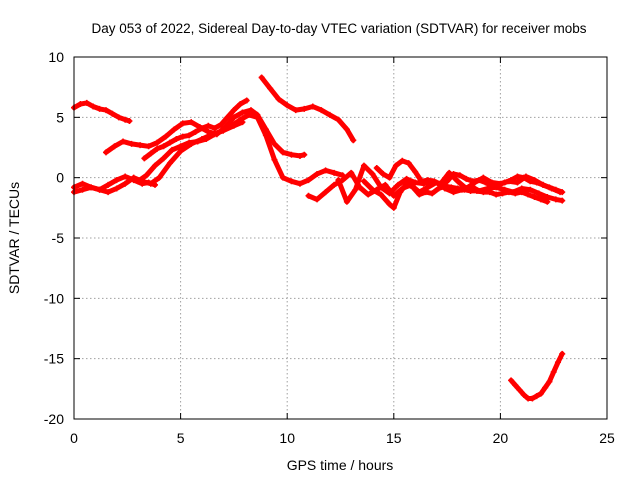  What do you see at coordinates (60, 117) in the screenshot?
I see `y-tick-label: 5` at bounding box center [60, 117].